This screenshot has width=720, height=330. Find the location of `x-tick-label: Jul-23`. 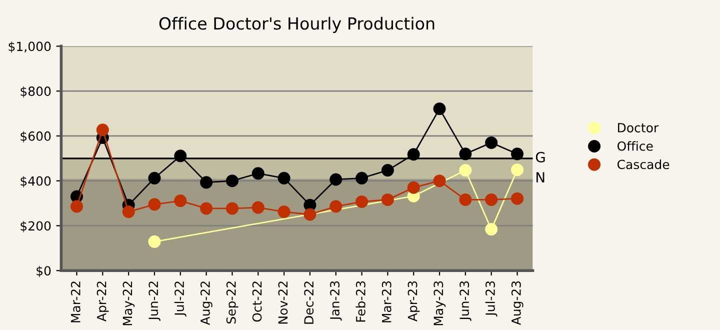

x-tick-label: Jul-23 is located at coordinates (491, 298).